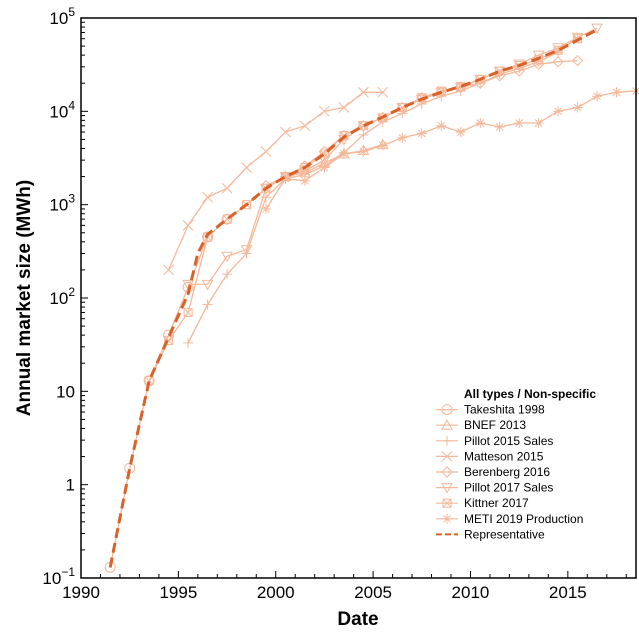 This screenshot has height=633, width=639. Describe the element at coordinates (508, 441) in the screenshot. I see `legend-label: Pillot 2015 Sales` at that location.